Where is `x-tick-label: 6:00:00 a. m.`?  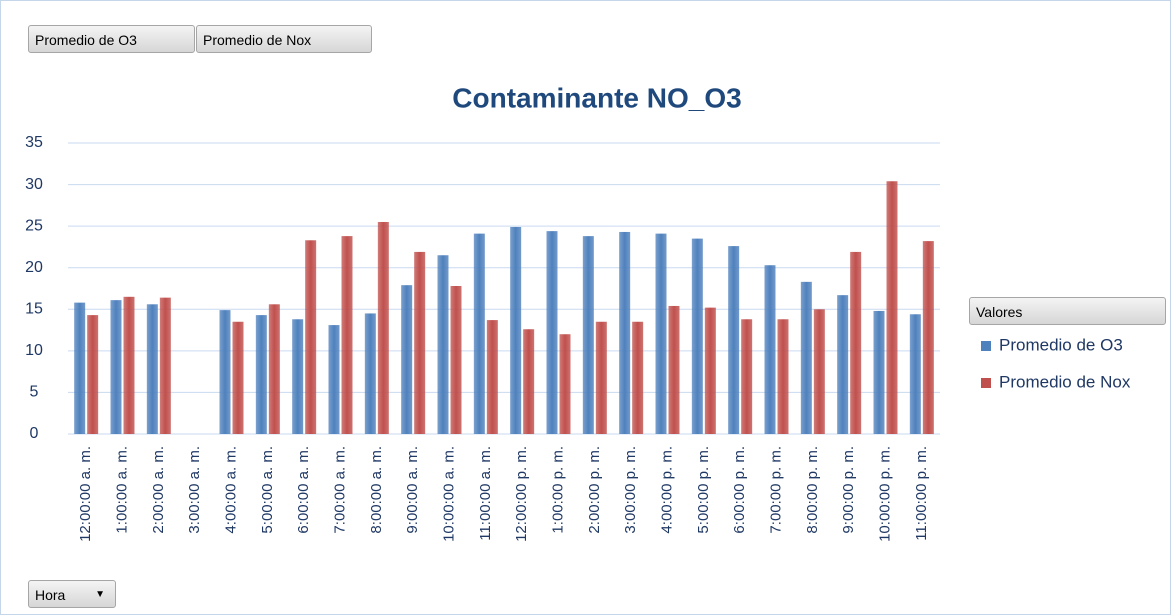
x-tick-label: 6:00:00 a. m. is located at coordinates (303, 490).